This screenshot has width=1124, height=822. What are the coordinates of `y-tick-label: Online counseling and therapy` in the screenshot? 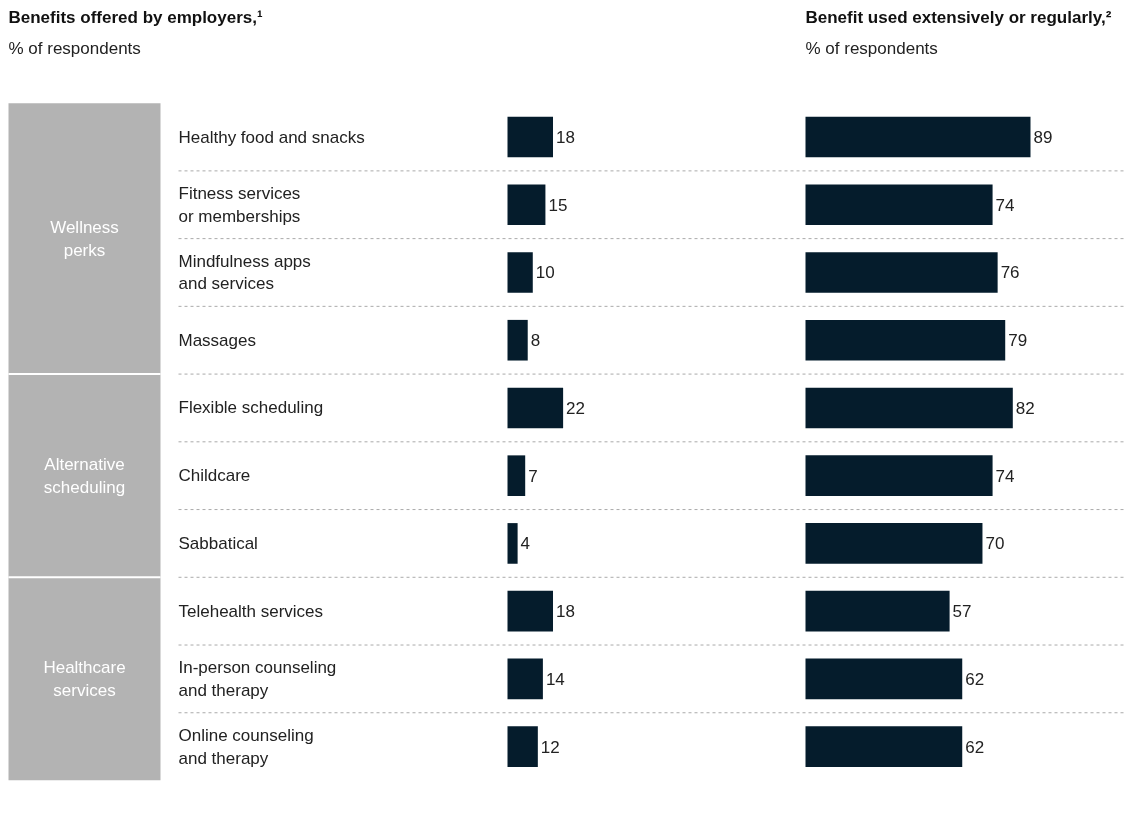 It's located at (246, 746).